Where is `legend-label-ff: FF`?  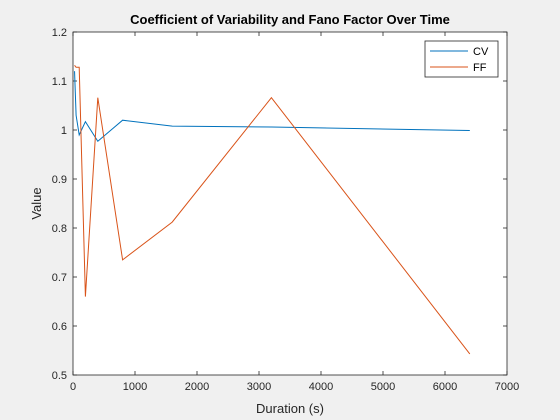 legend-label-ff: FF is located at coordinates (480, 68).